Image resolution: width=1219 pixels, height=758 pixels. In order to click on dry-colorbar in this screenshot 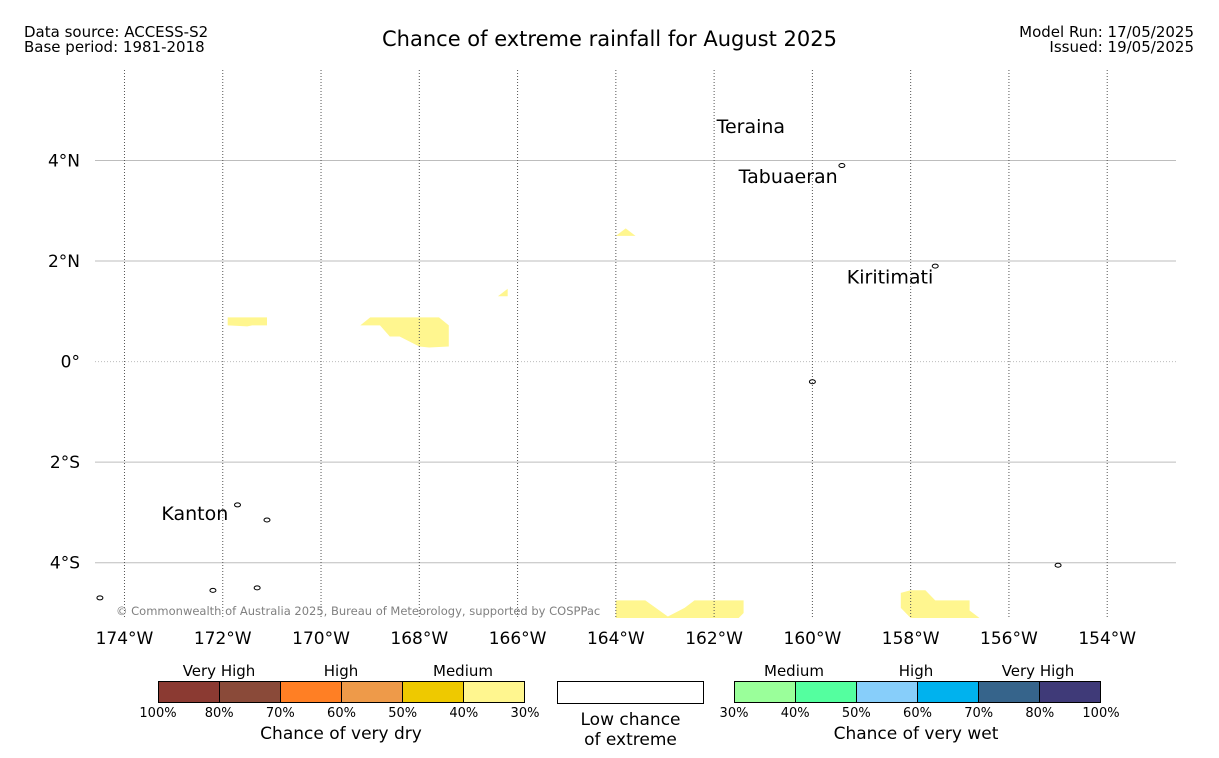, I will do `click(341, 692)`.